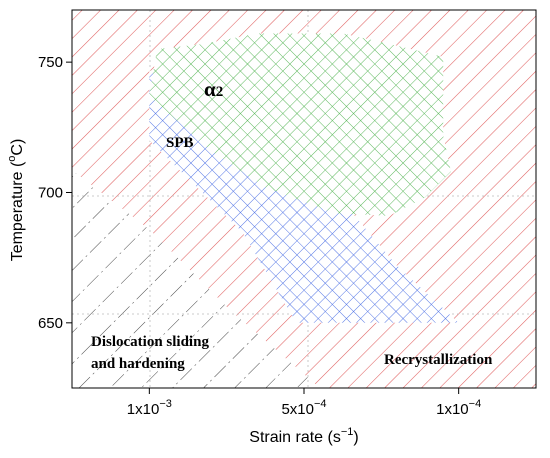  Describe the element at coordinates (213, 89) in the screenshot. I see `alpha2-label: α2` at that location.